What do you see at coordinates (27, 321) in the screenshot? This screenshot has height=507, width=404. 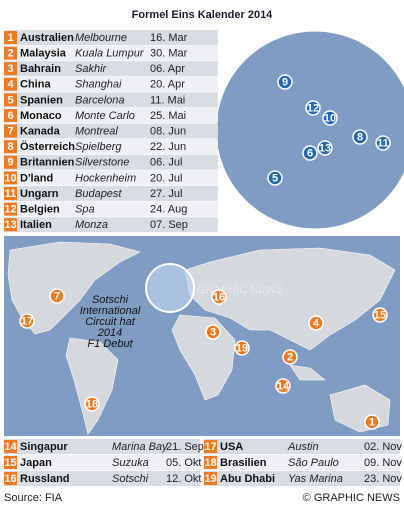 I see `marker-number: 17` at bounding box center [27, 321].